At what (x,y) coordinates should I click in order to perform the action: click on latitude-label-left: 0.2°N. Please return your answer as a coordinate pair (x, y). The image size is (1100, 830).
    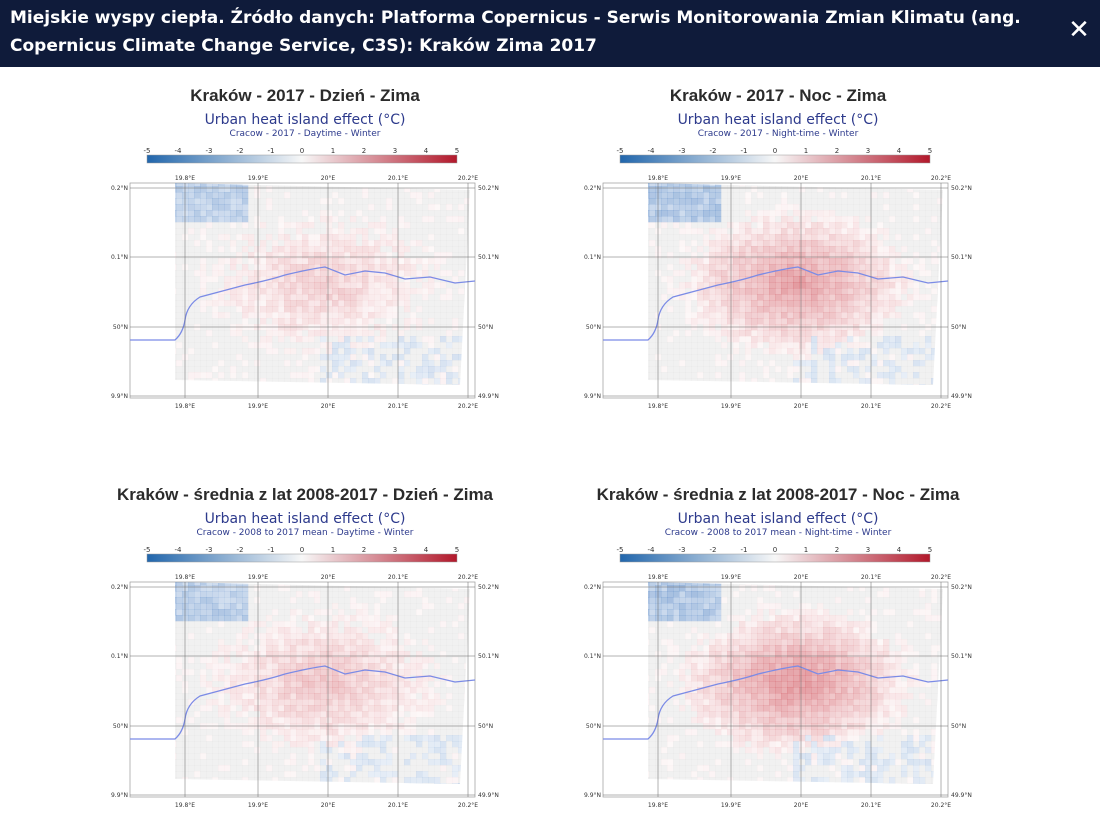
    Looking at the image, I should click on (119, 188).